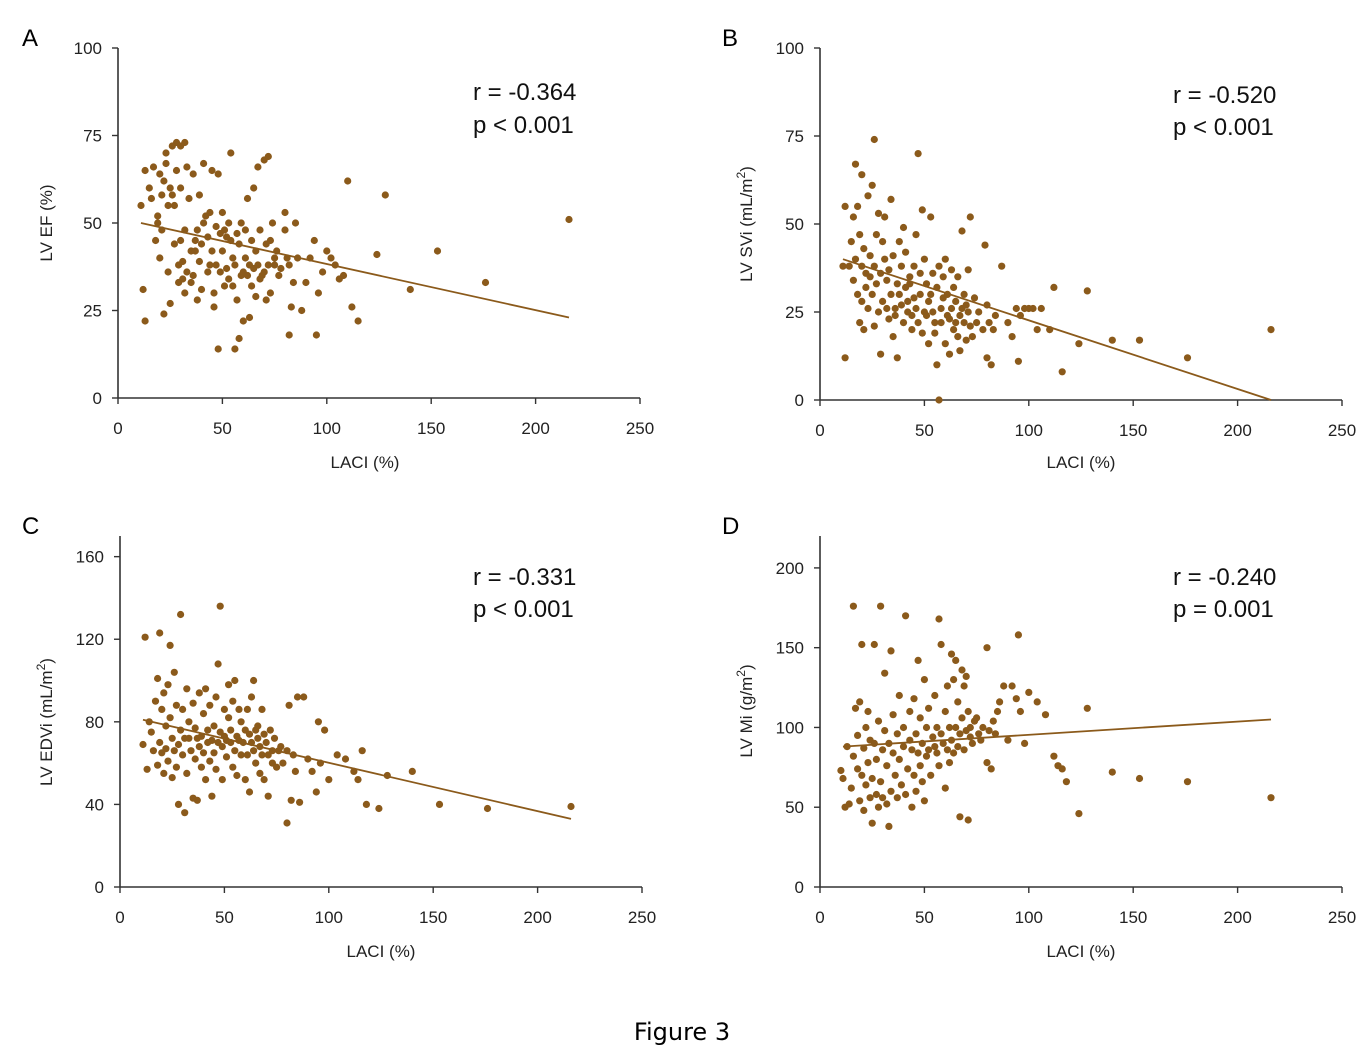  What do you see at coordinates (746, 169) in the screenshot?
I see `y-axis-title-tail: )` at bounding box center [746, 169].